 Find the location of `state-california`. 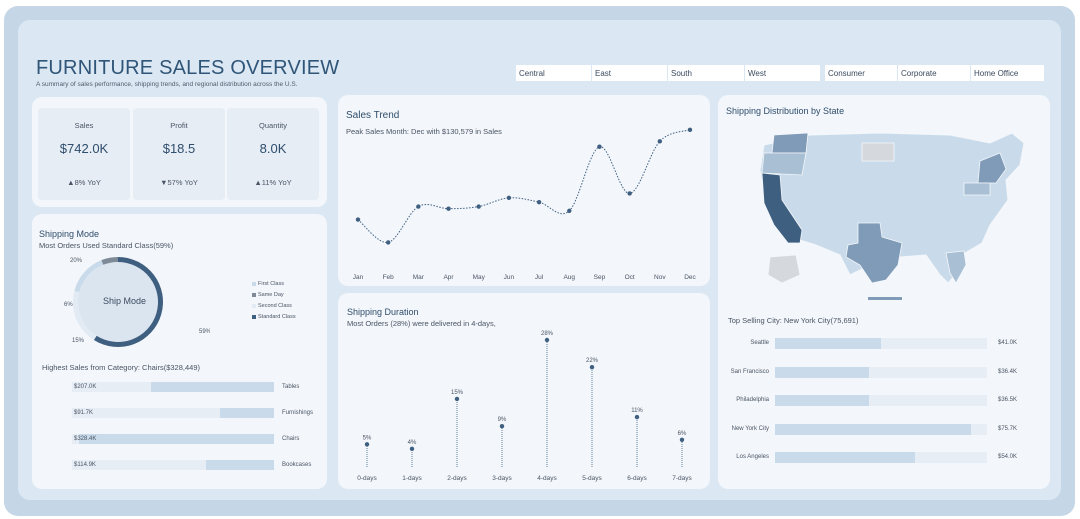

state-california is located at coordinates (782, 208).